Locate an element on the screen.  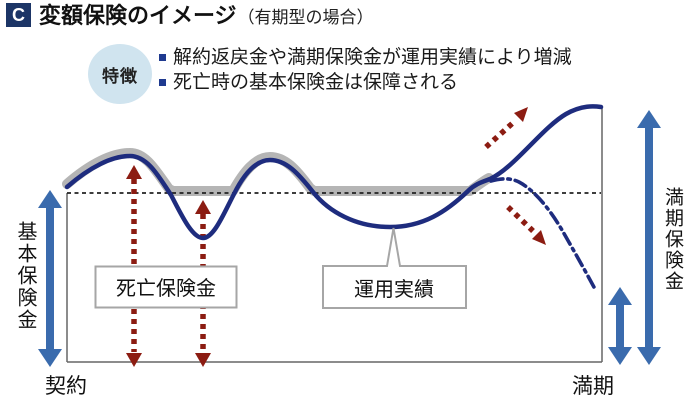
downside-scenario-curve is located at coordinates (543, 234).